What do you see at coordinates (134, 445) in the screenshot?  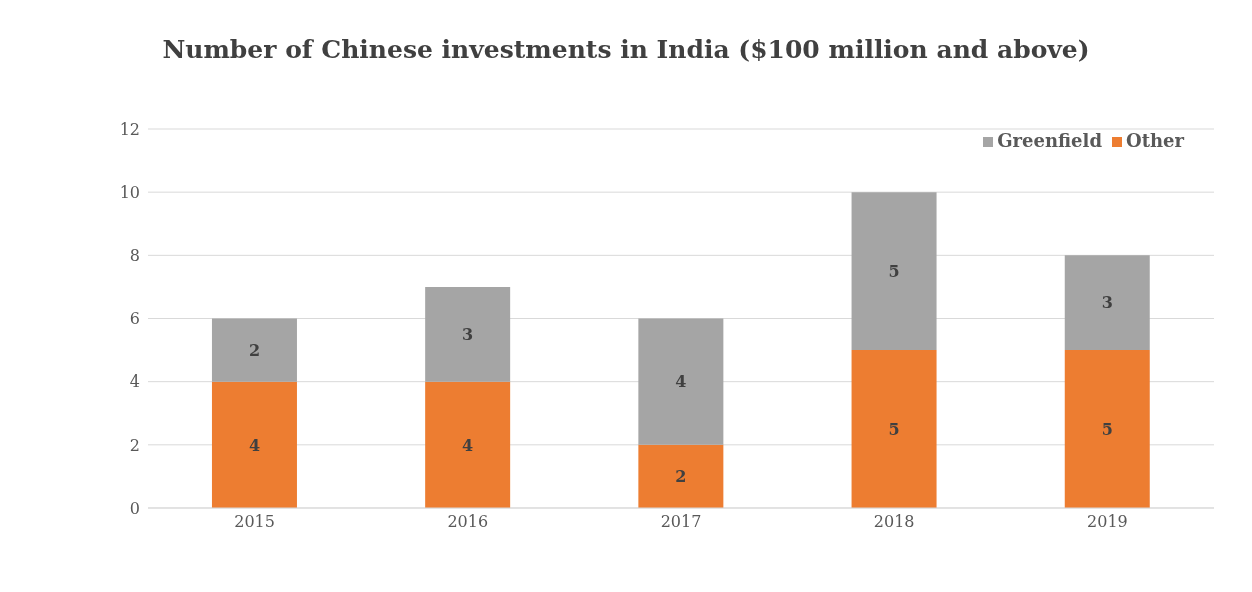 I see `y-tick-label: 2` at bounding box center [134, 445].